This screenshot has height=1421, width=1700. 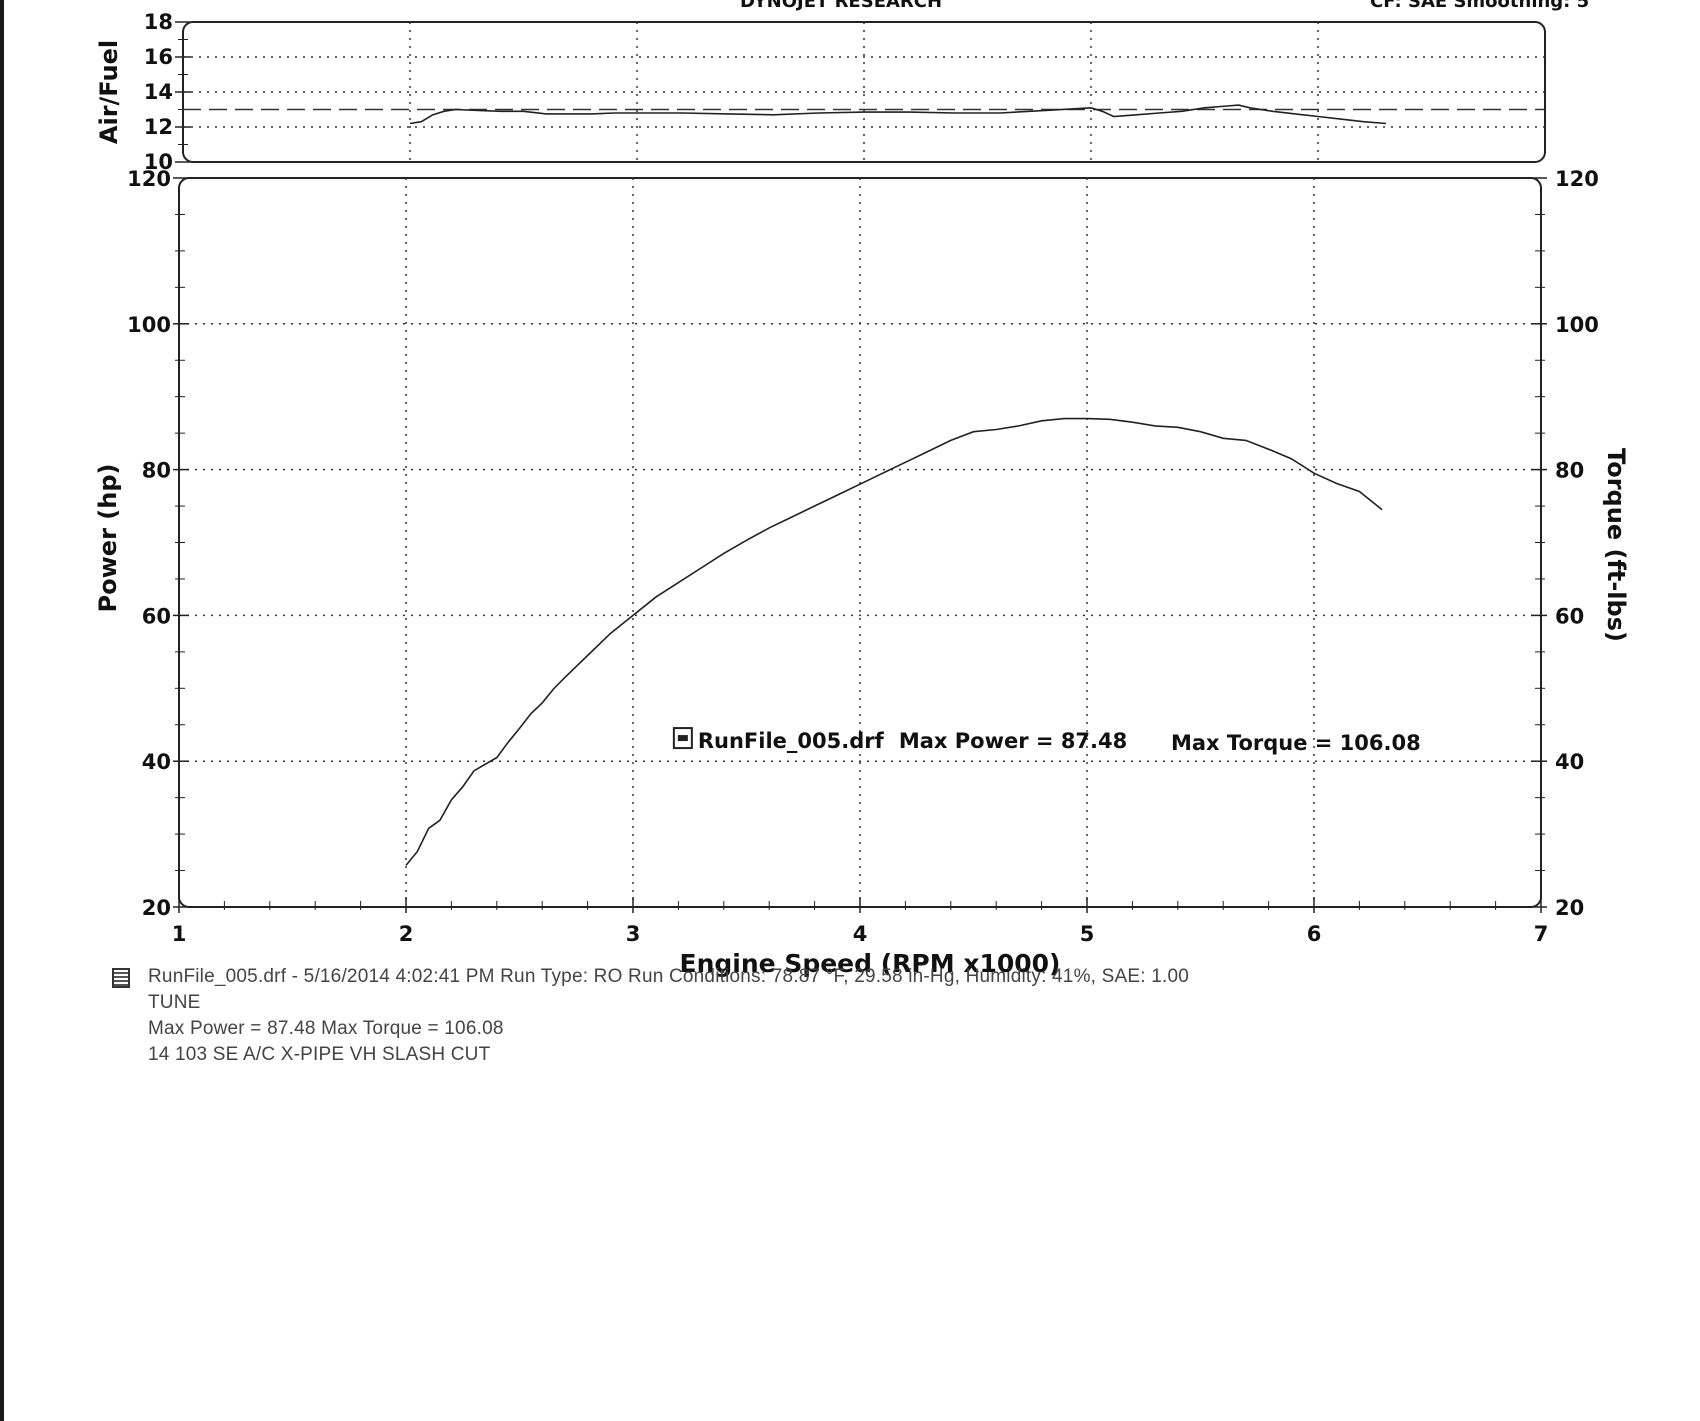 What do you see at coordinates (156, 908) in the screenshot?
I see `power-axis-tick-label: 20` at bounding box center [156, 908].